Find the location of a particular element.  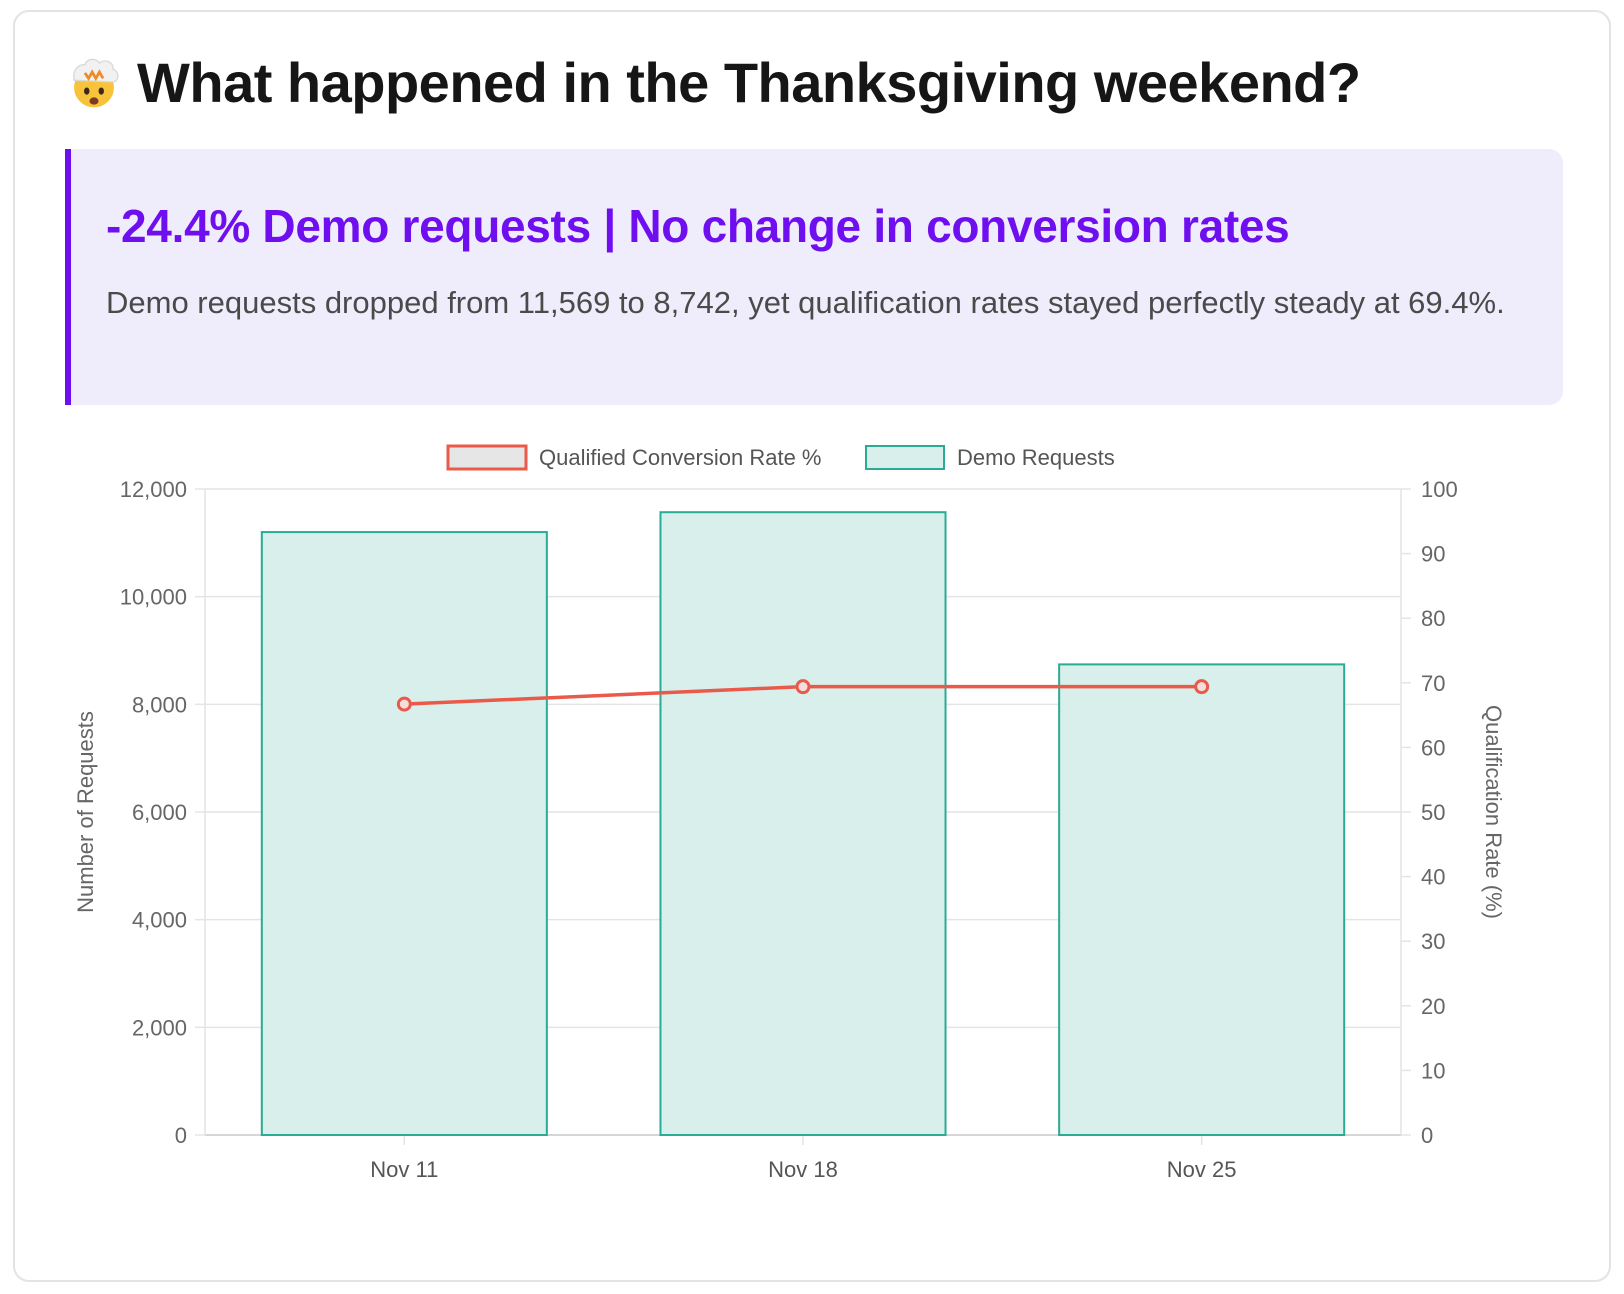

legend-label-demo-requests: Demo Requests is located at coordinates (1036, 457).